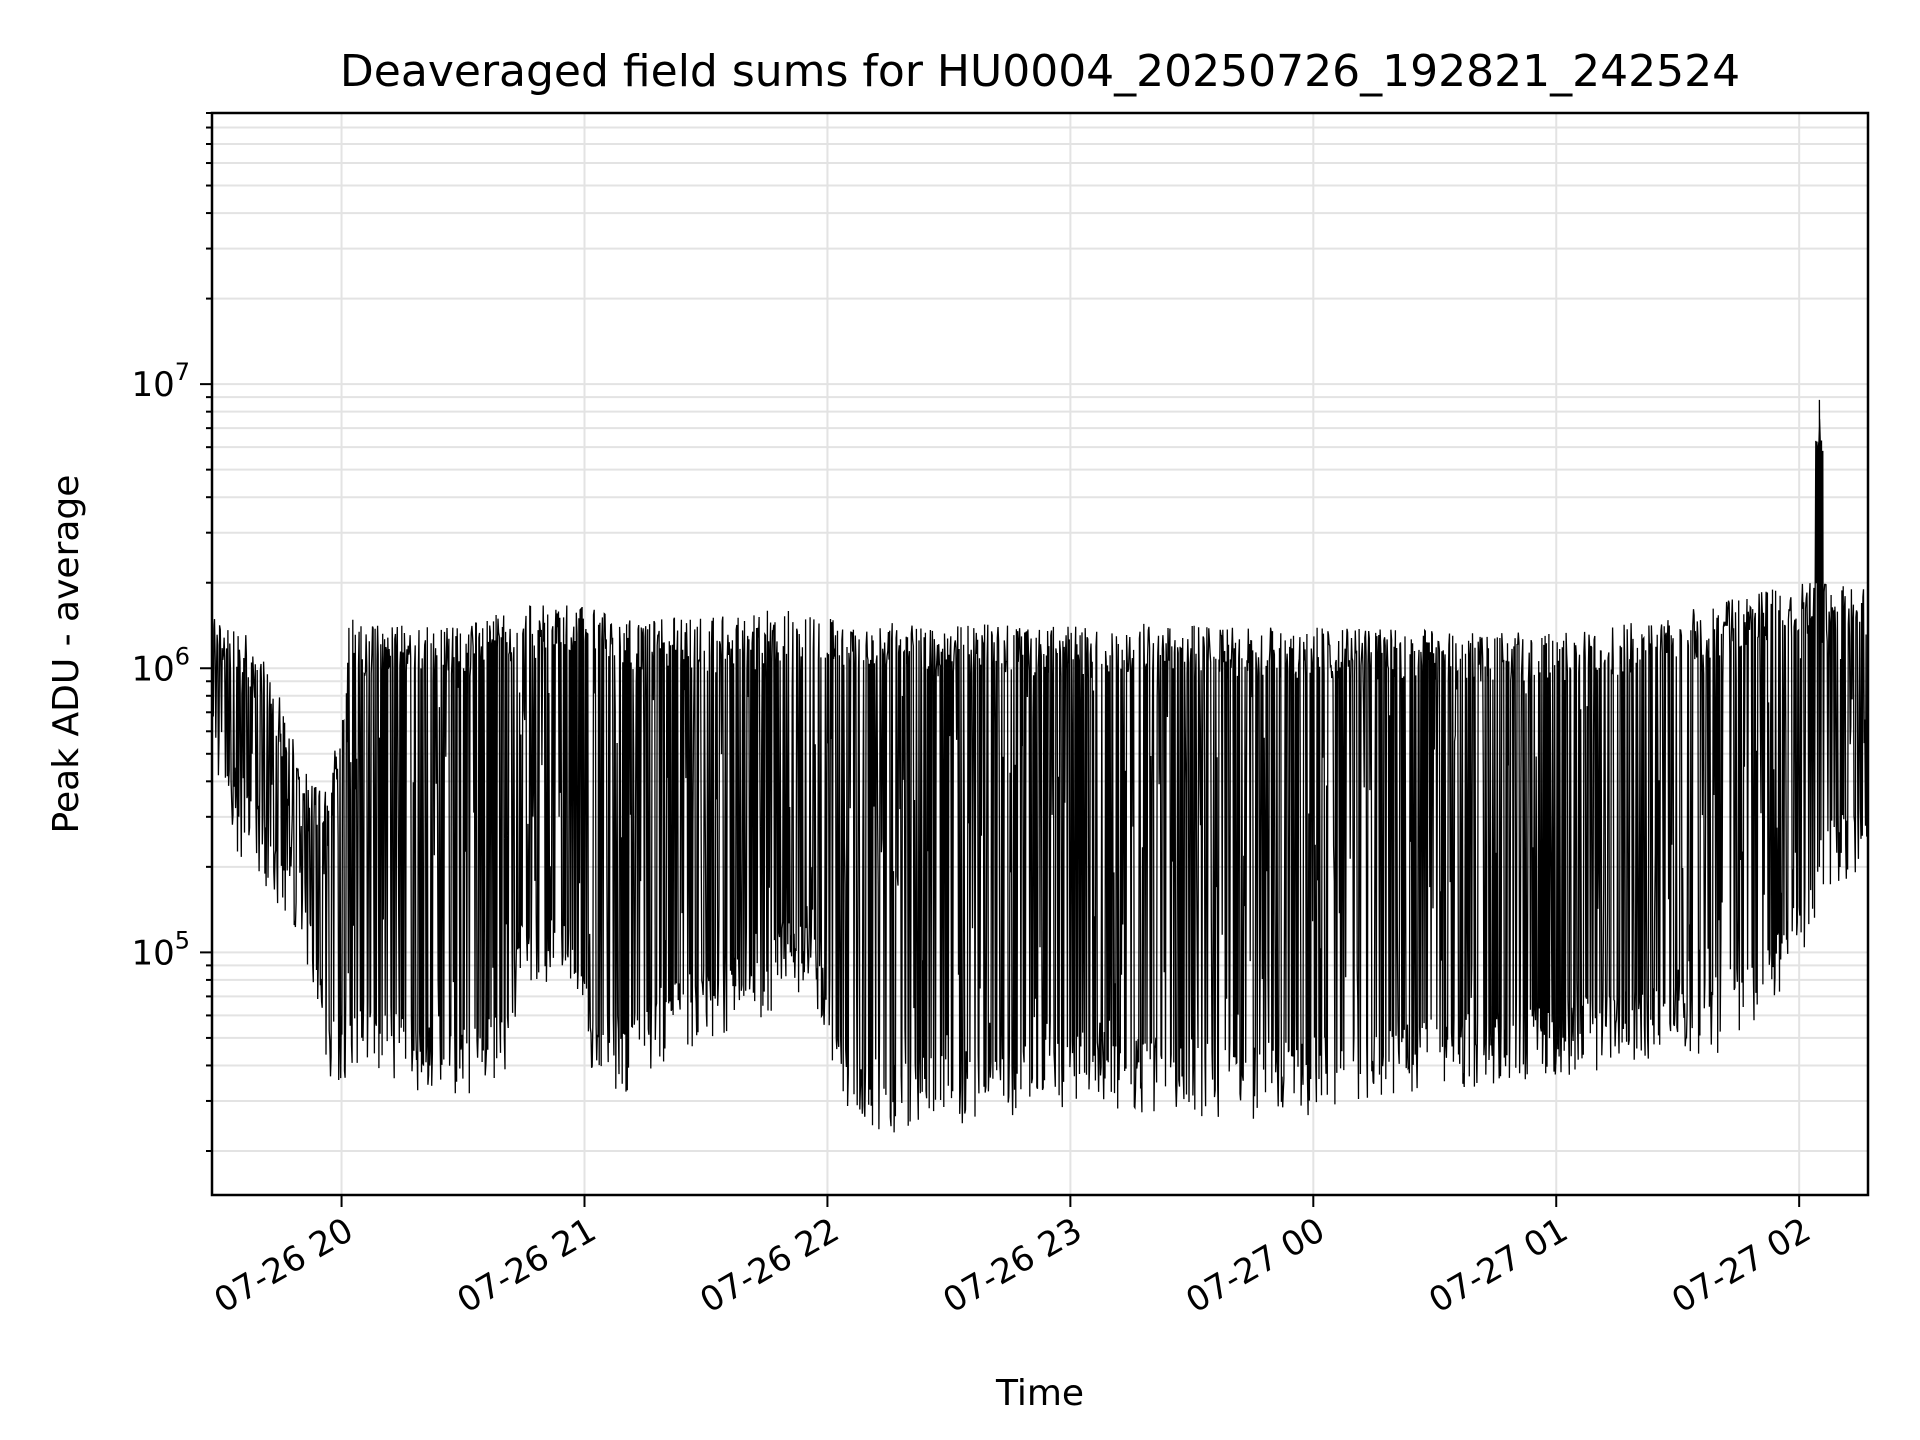 This screenshot has height=1440, width=1920. Describe the element at coordinates (182, 940) in the screenshot. I see `y-tick-exponent: 5` at that location.